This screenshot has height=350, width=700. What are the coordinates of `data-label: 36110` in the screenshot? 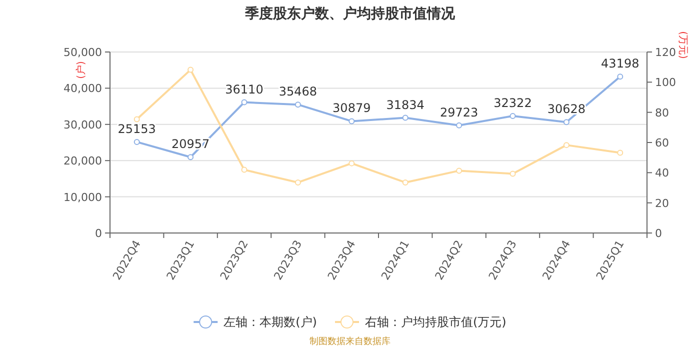 It's located at (244, 89).